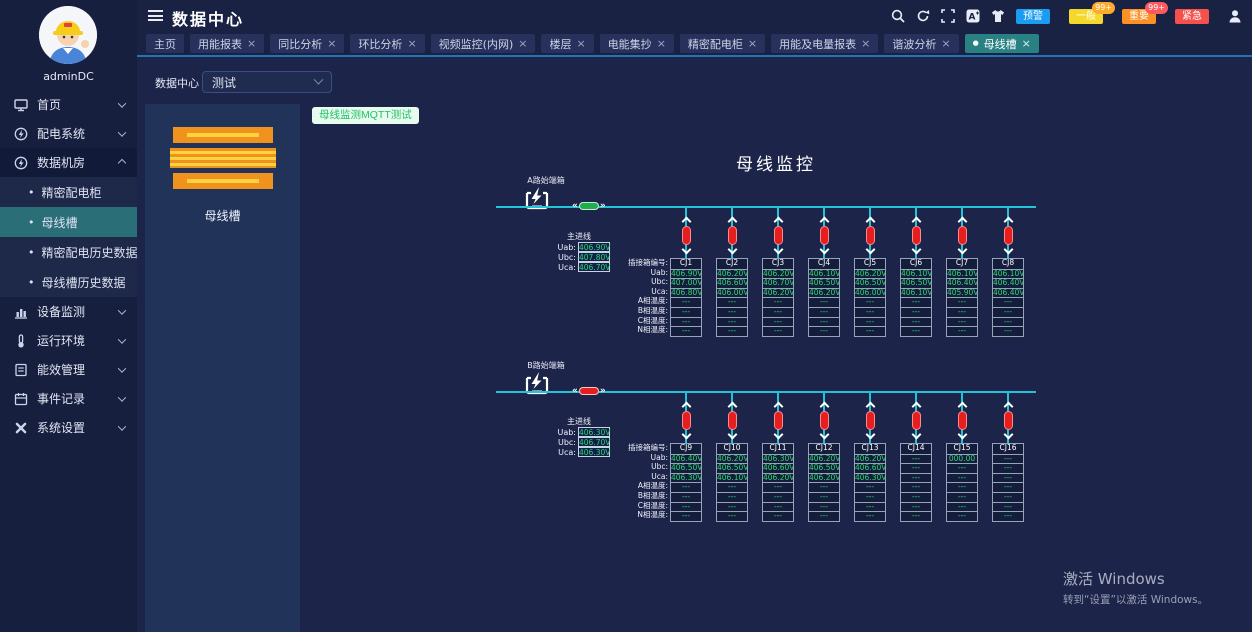  Describe the element at coordinates (68, 133) in the screenshot. I see `sidebar-item-power-distribution: 配电系统` at that location.